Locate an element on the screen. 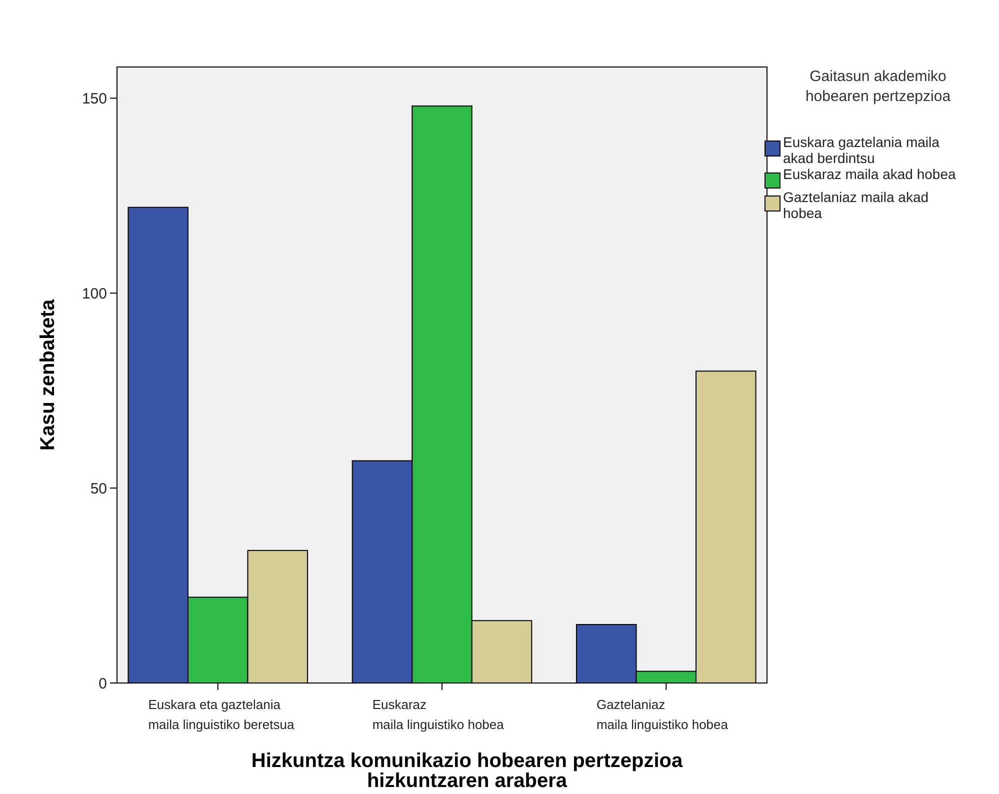 This screenshot has height=794, width=999. x-axis-title: Hizkuntza komunikazio hobearen pertzepzioa hizkuntzaren arabera is located at coordinates (467, 771).